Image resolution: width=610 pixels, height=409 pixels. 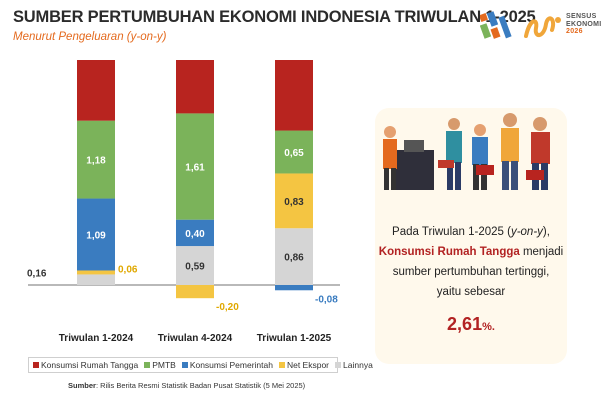 What do you see at coordinates (354, 365) in the screenshot?
I see `legend-item-lainnya: Lainnya` at bounding box center [354, 365].